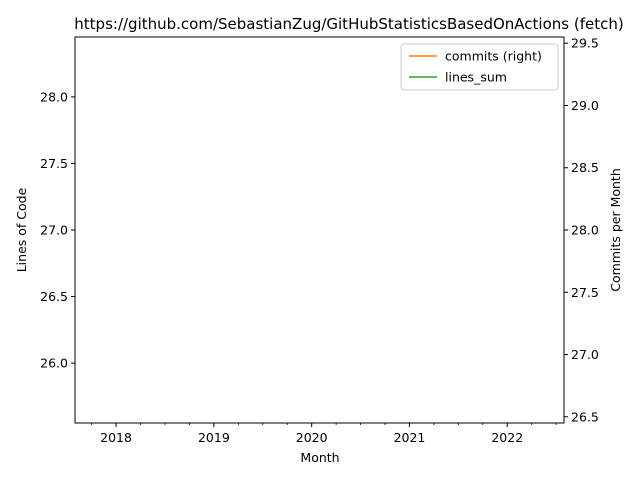  Describe the element at coordinates (585, 43) in the screenshot. I see `right-axis-tick-label: 29.5` at that location.